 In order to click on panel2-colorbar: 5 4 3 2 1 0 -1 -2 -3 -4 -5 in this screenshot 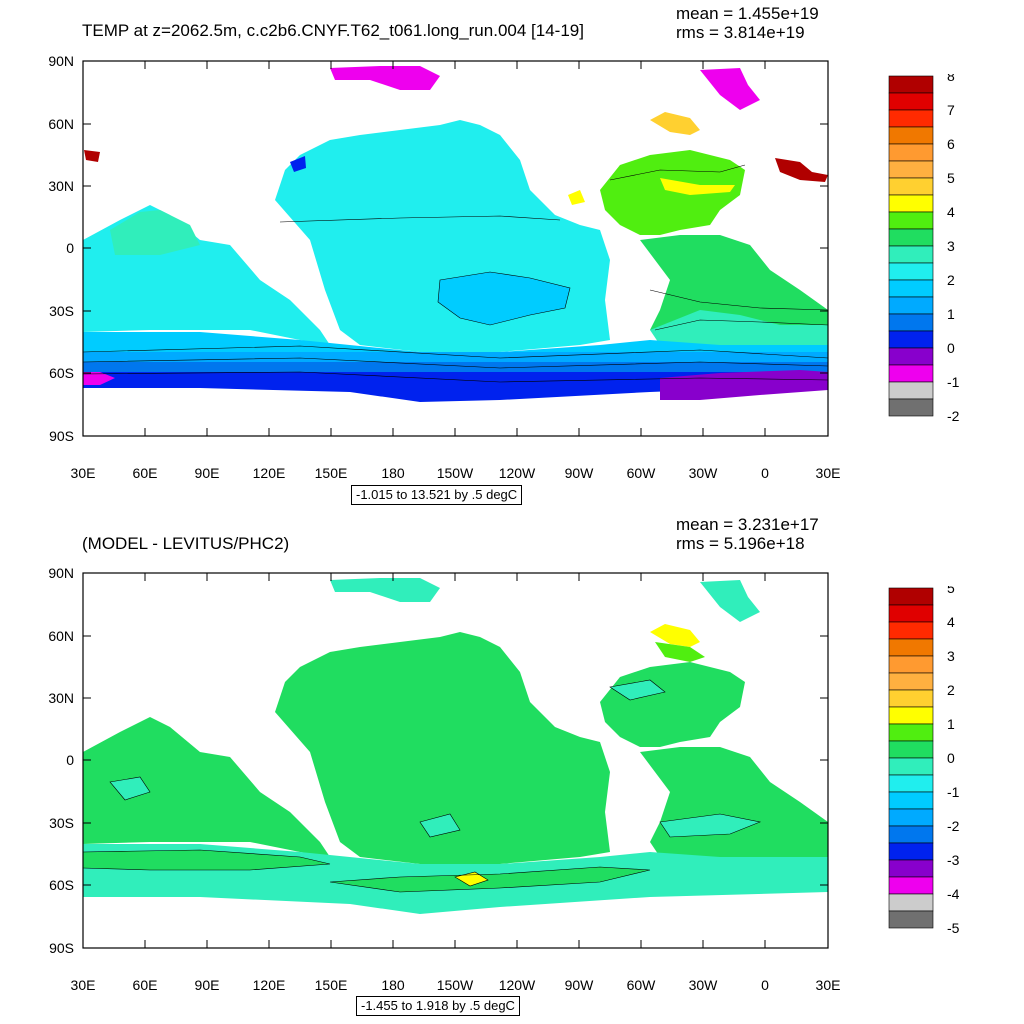, I will do `click(924, 761)`.